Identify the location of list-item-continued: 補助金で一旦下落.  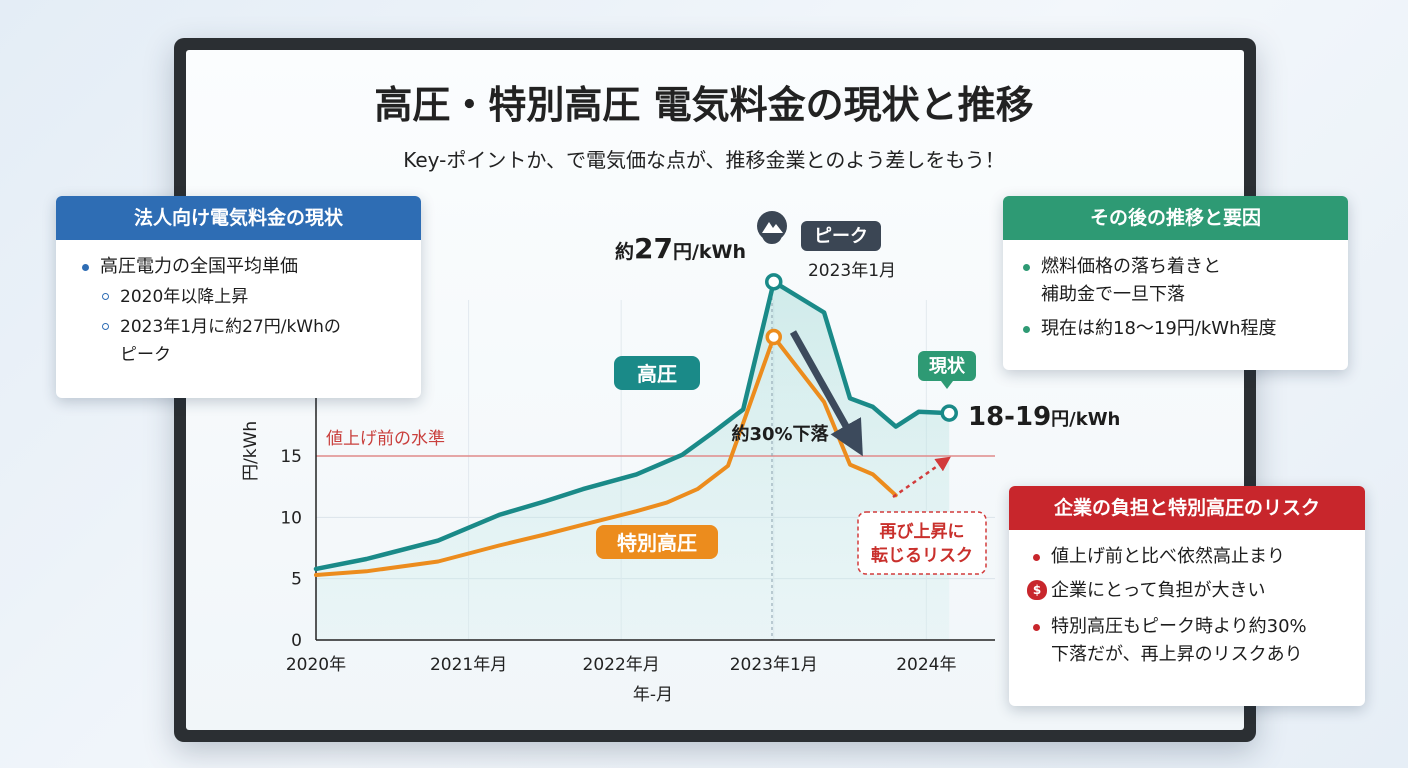
(1113, 294).